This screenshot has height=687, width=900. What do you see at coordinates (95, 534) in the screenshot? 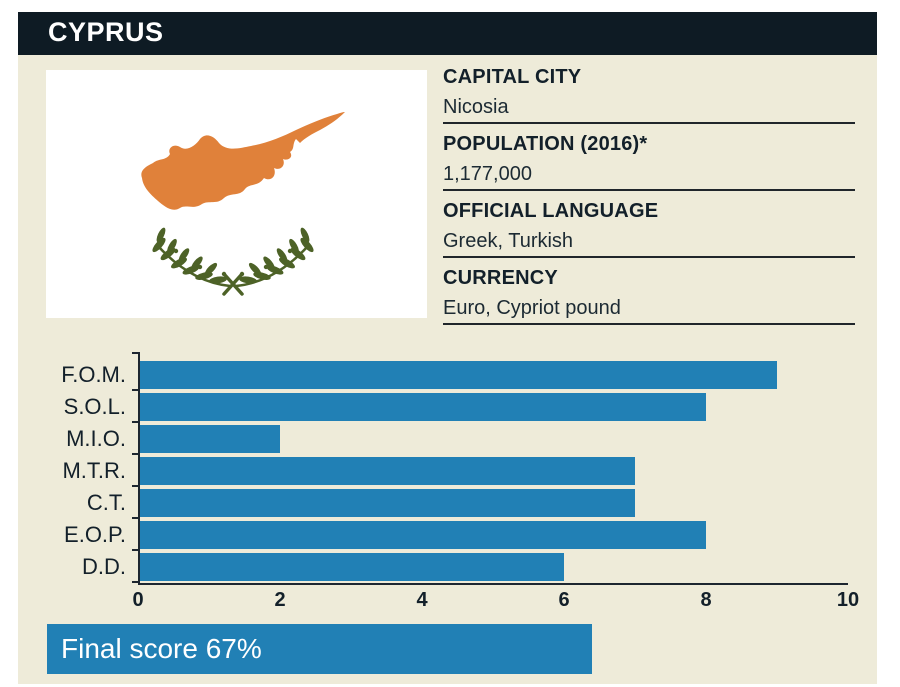
I see `bar-category-label: E.O.P.` at bounding box center [95, 534].